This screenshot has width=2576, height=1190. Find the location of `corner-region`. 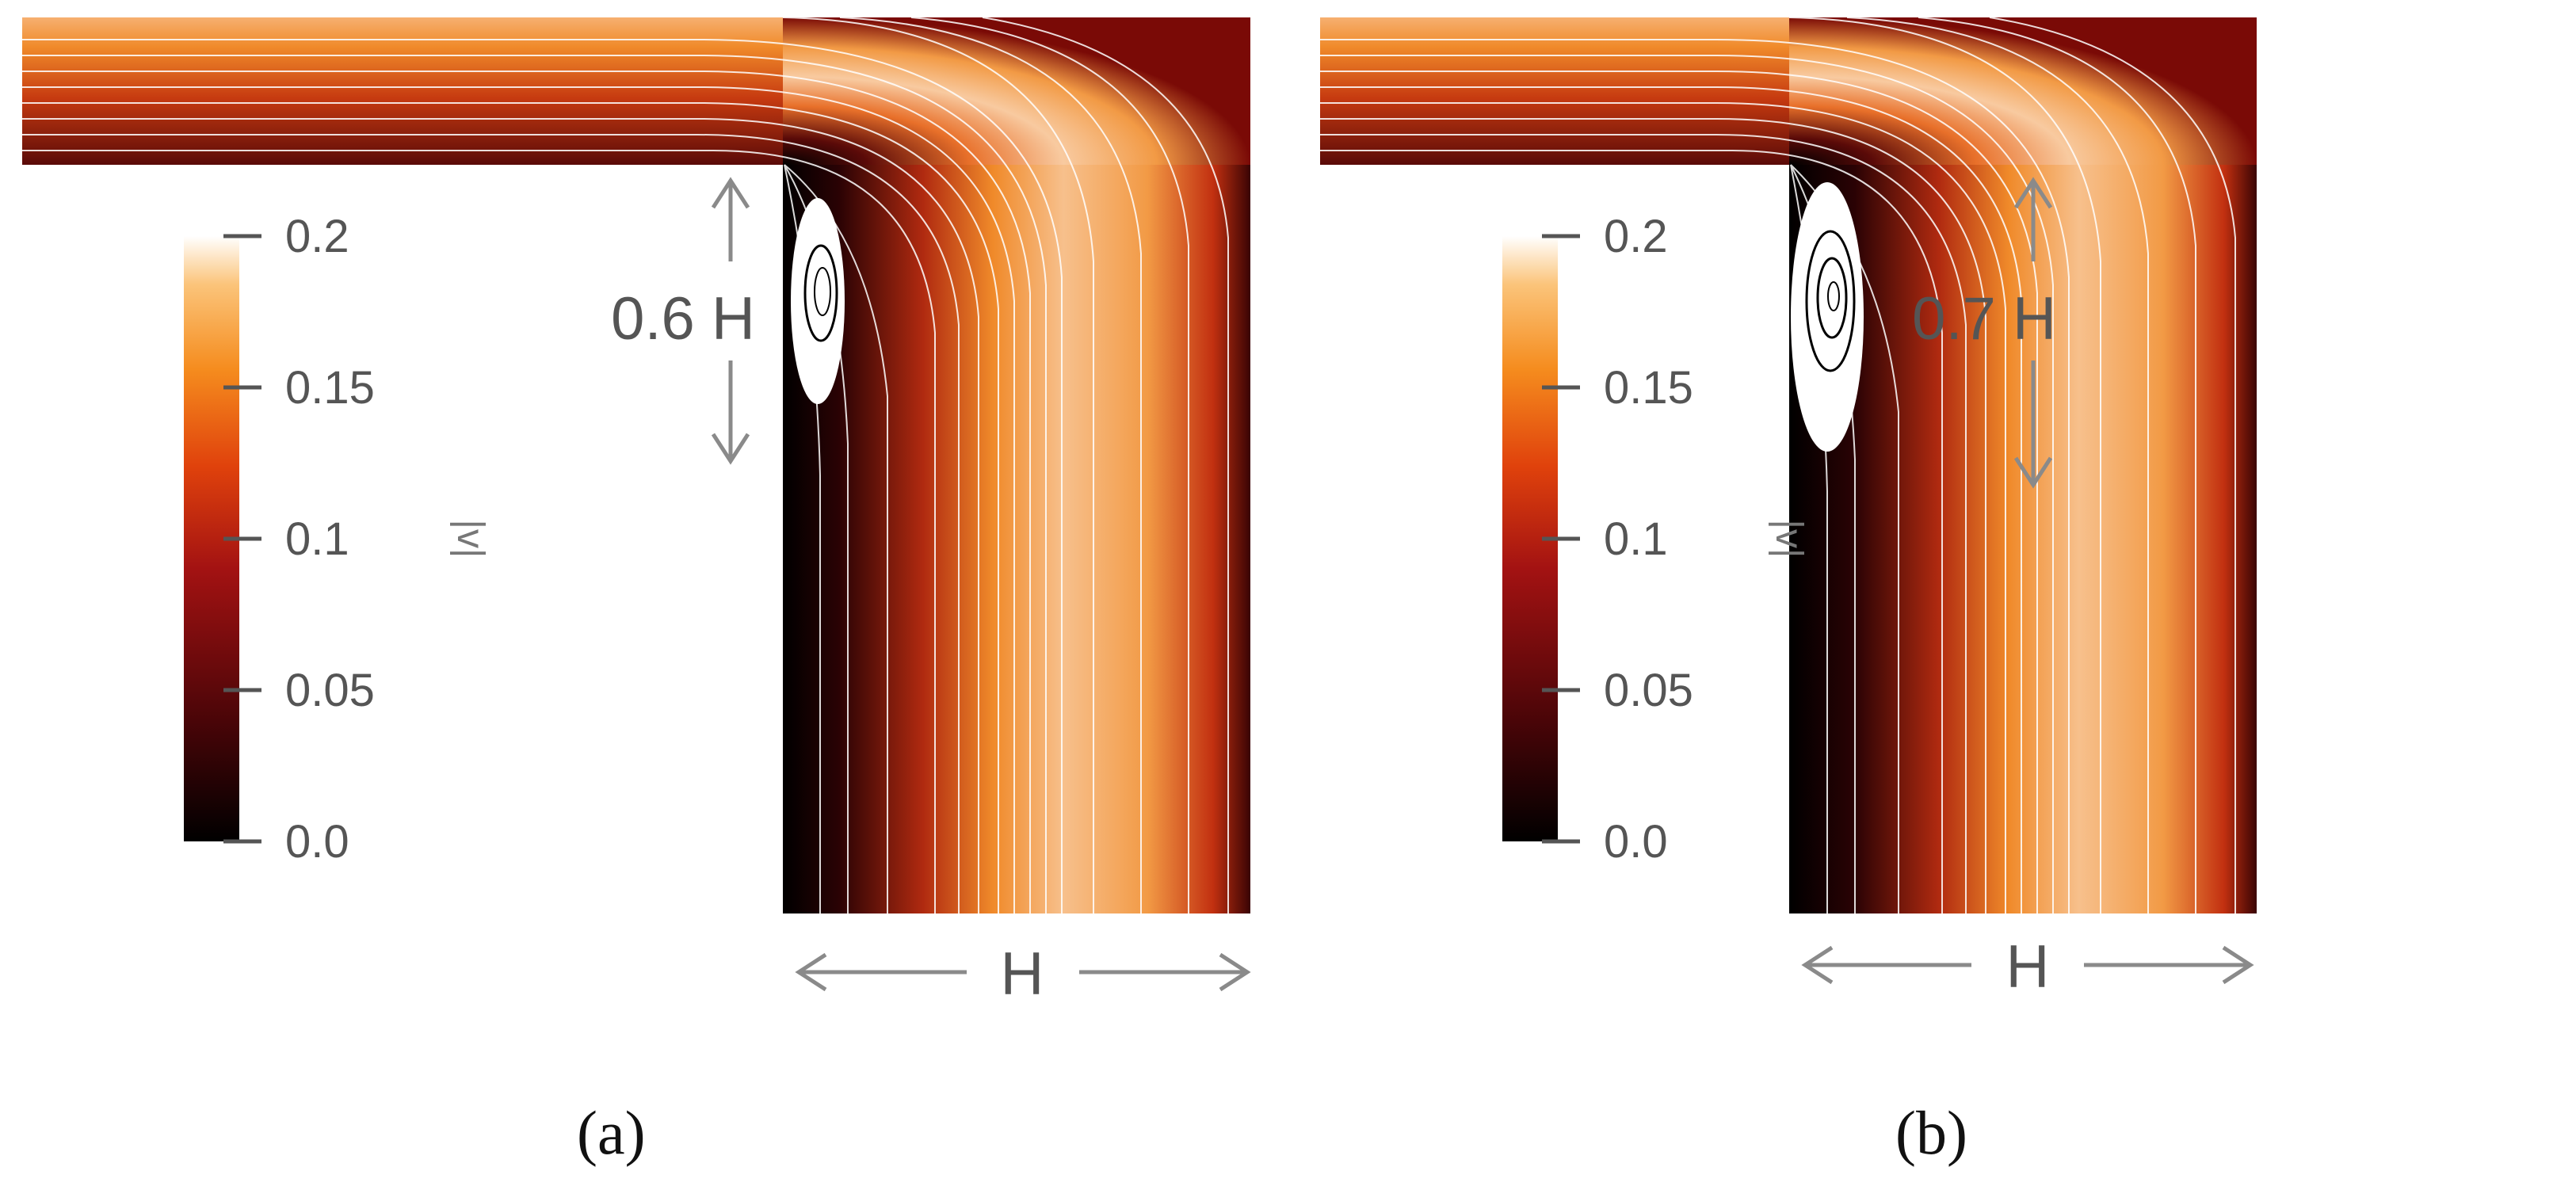

corner-region is located at coordinates (2023, 91).